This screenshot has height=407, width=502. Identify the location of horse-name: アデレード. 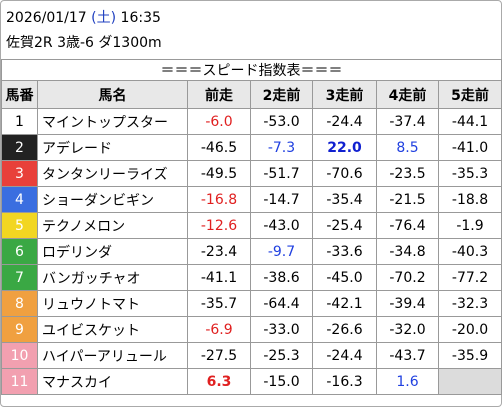
(112, 147).